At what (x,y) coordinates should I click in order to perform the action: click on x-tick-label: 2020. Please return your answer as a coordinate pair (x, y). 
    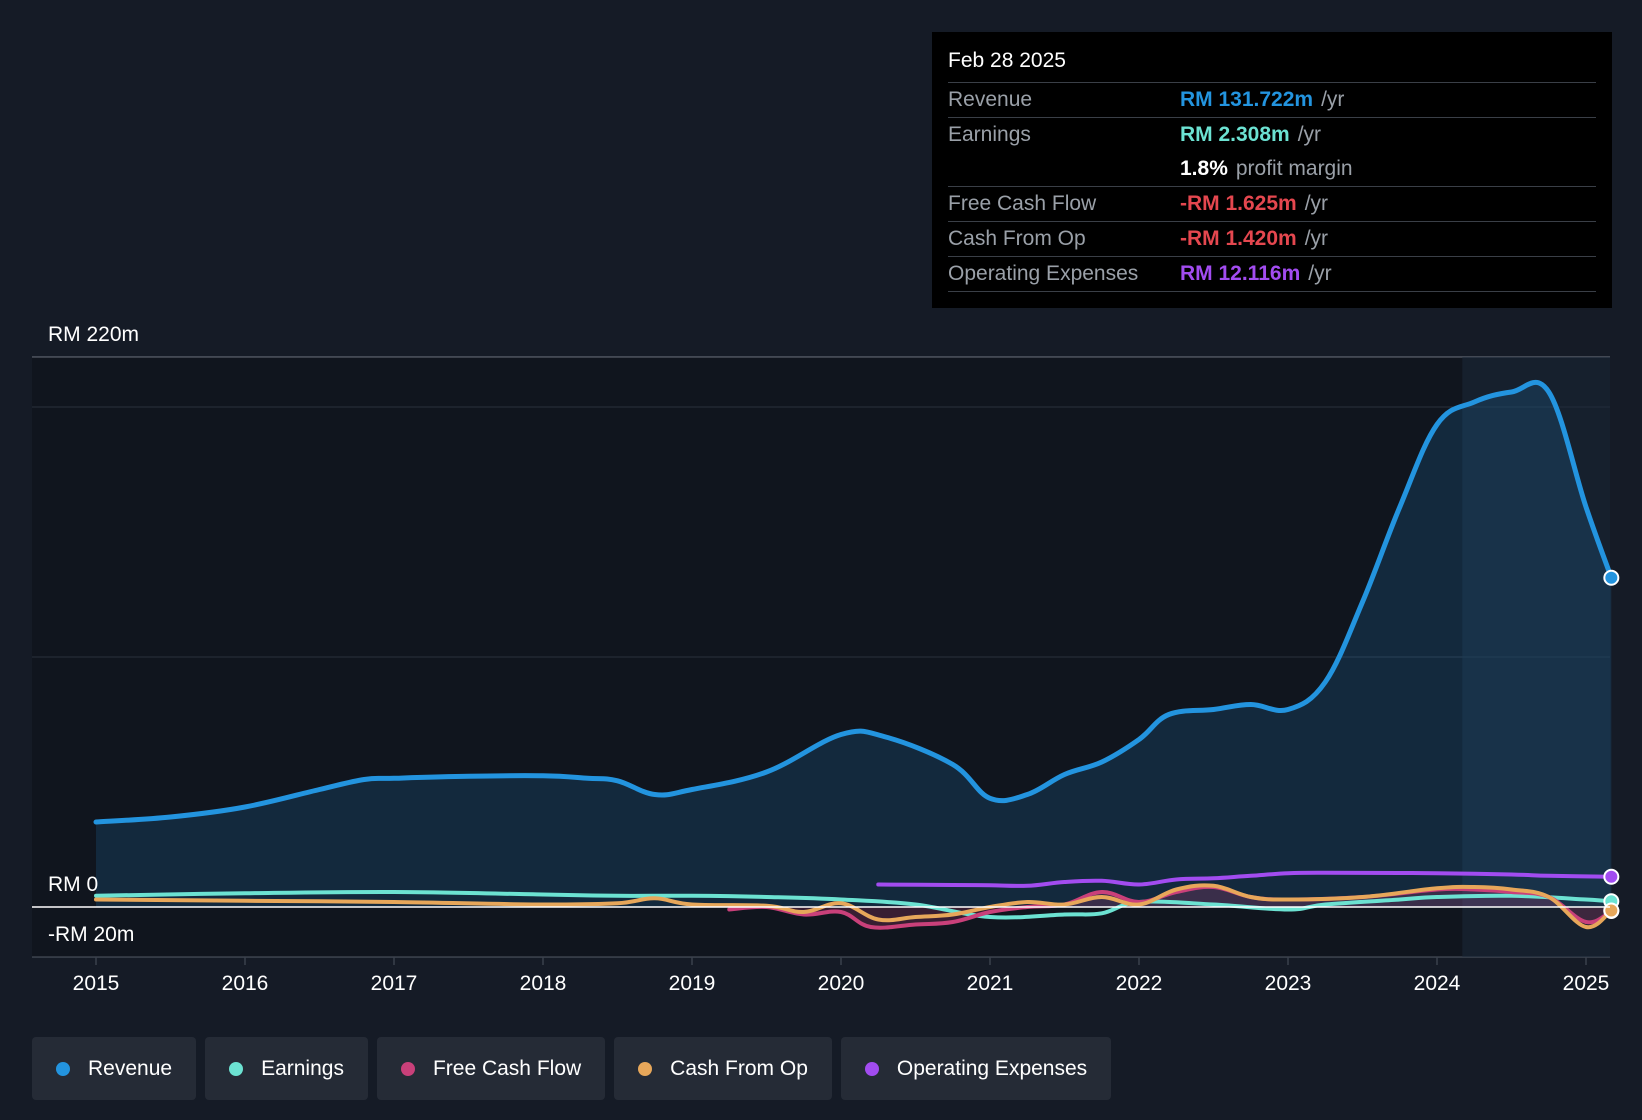
    Looking at the image, I should click on (841, 983).